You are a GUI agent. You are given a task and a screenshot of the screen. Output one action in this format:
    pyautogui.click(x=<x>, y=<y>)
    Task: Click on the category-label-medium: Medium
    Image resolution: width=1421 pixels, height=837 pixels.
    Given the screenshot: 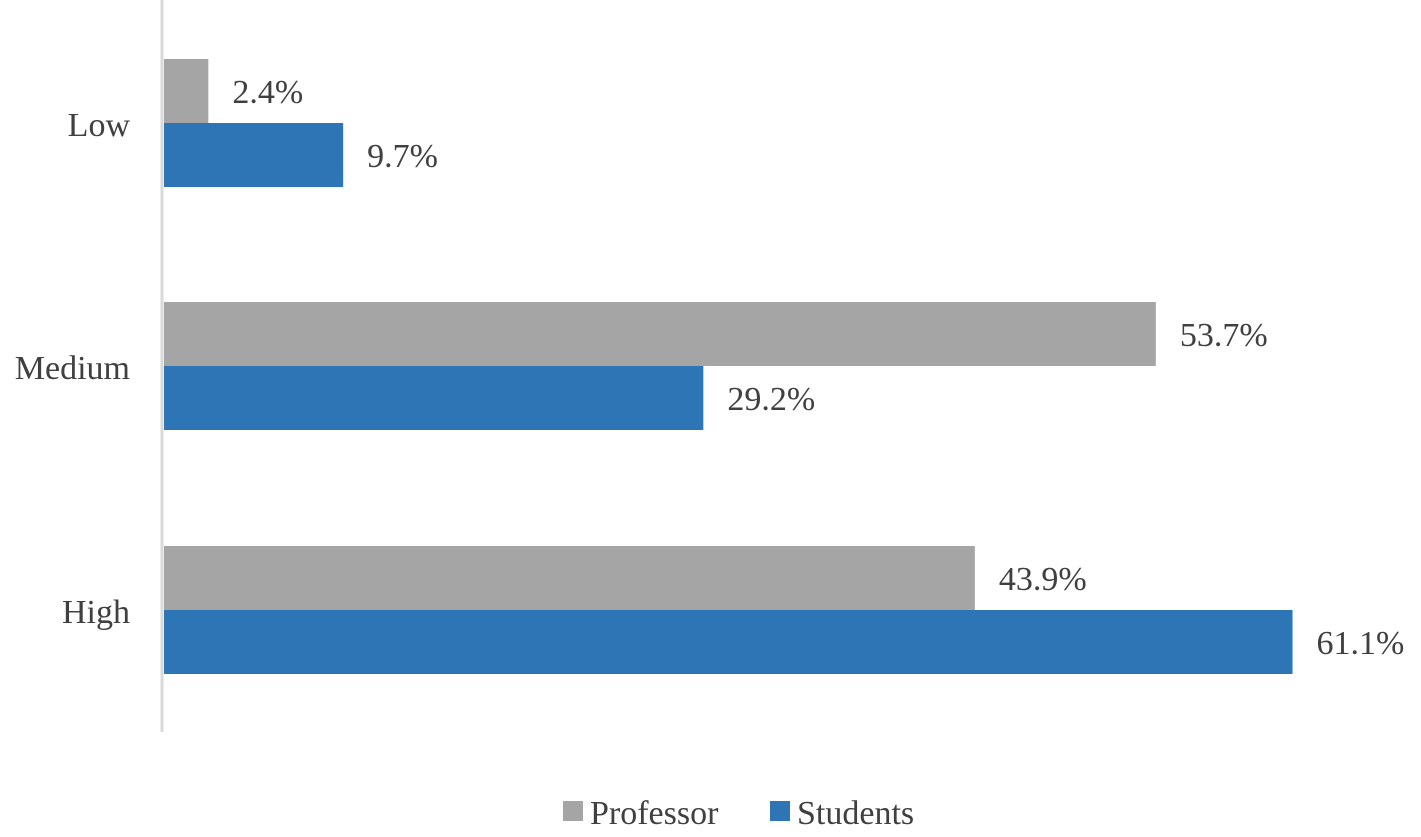 What is the action you would take?
    pyautogui.click(x=72, y=368)
    